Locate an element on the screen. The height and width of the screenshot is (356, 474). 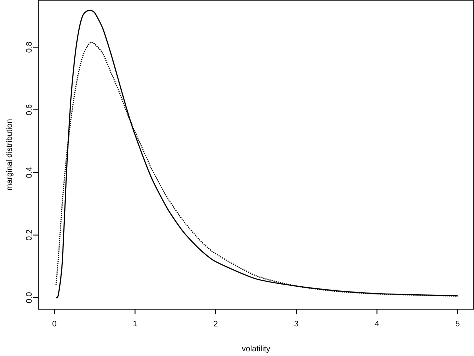
y-tick-label: 0.2 is located at coordinates (29, 235).